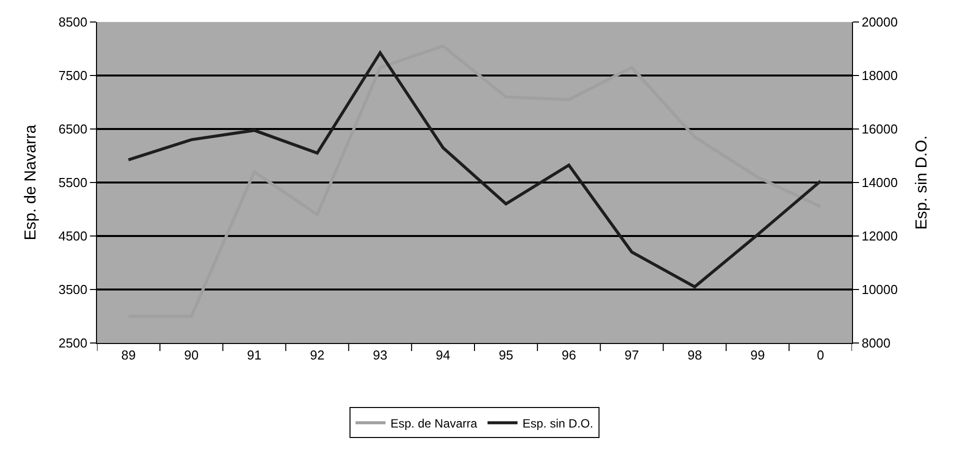 The height and width of the screenshot is (450, 959). Describe the element at coordinates (317, 355) in the screenshot. I see `x-tick-label: 92` at that location.